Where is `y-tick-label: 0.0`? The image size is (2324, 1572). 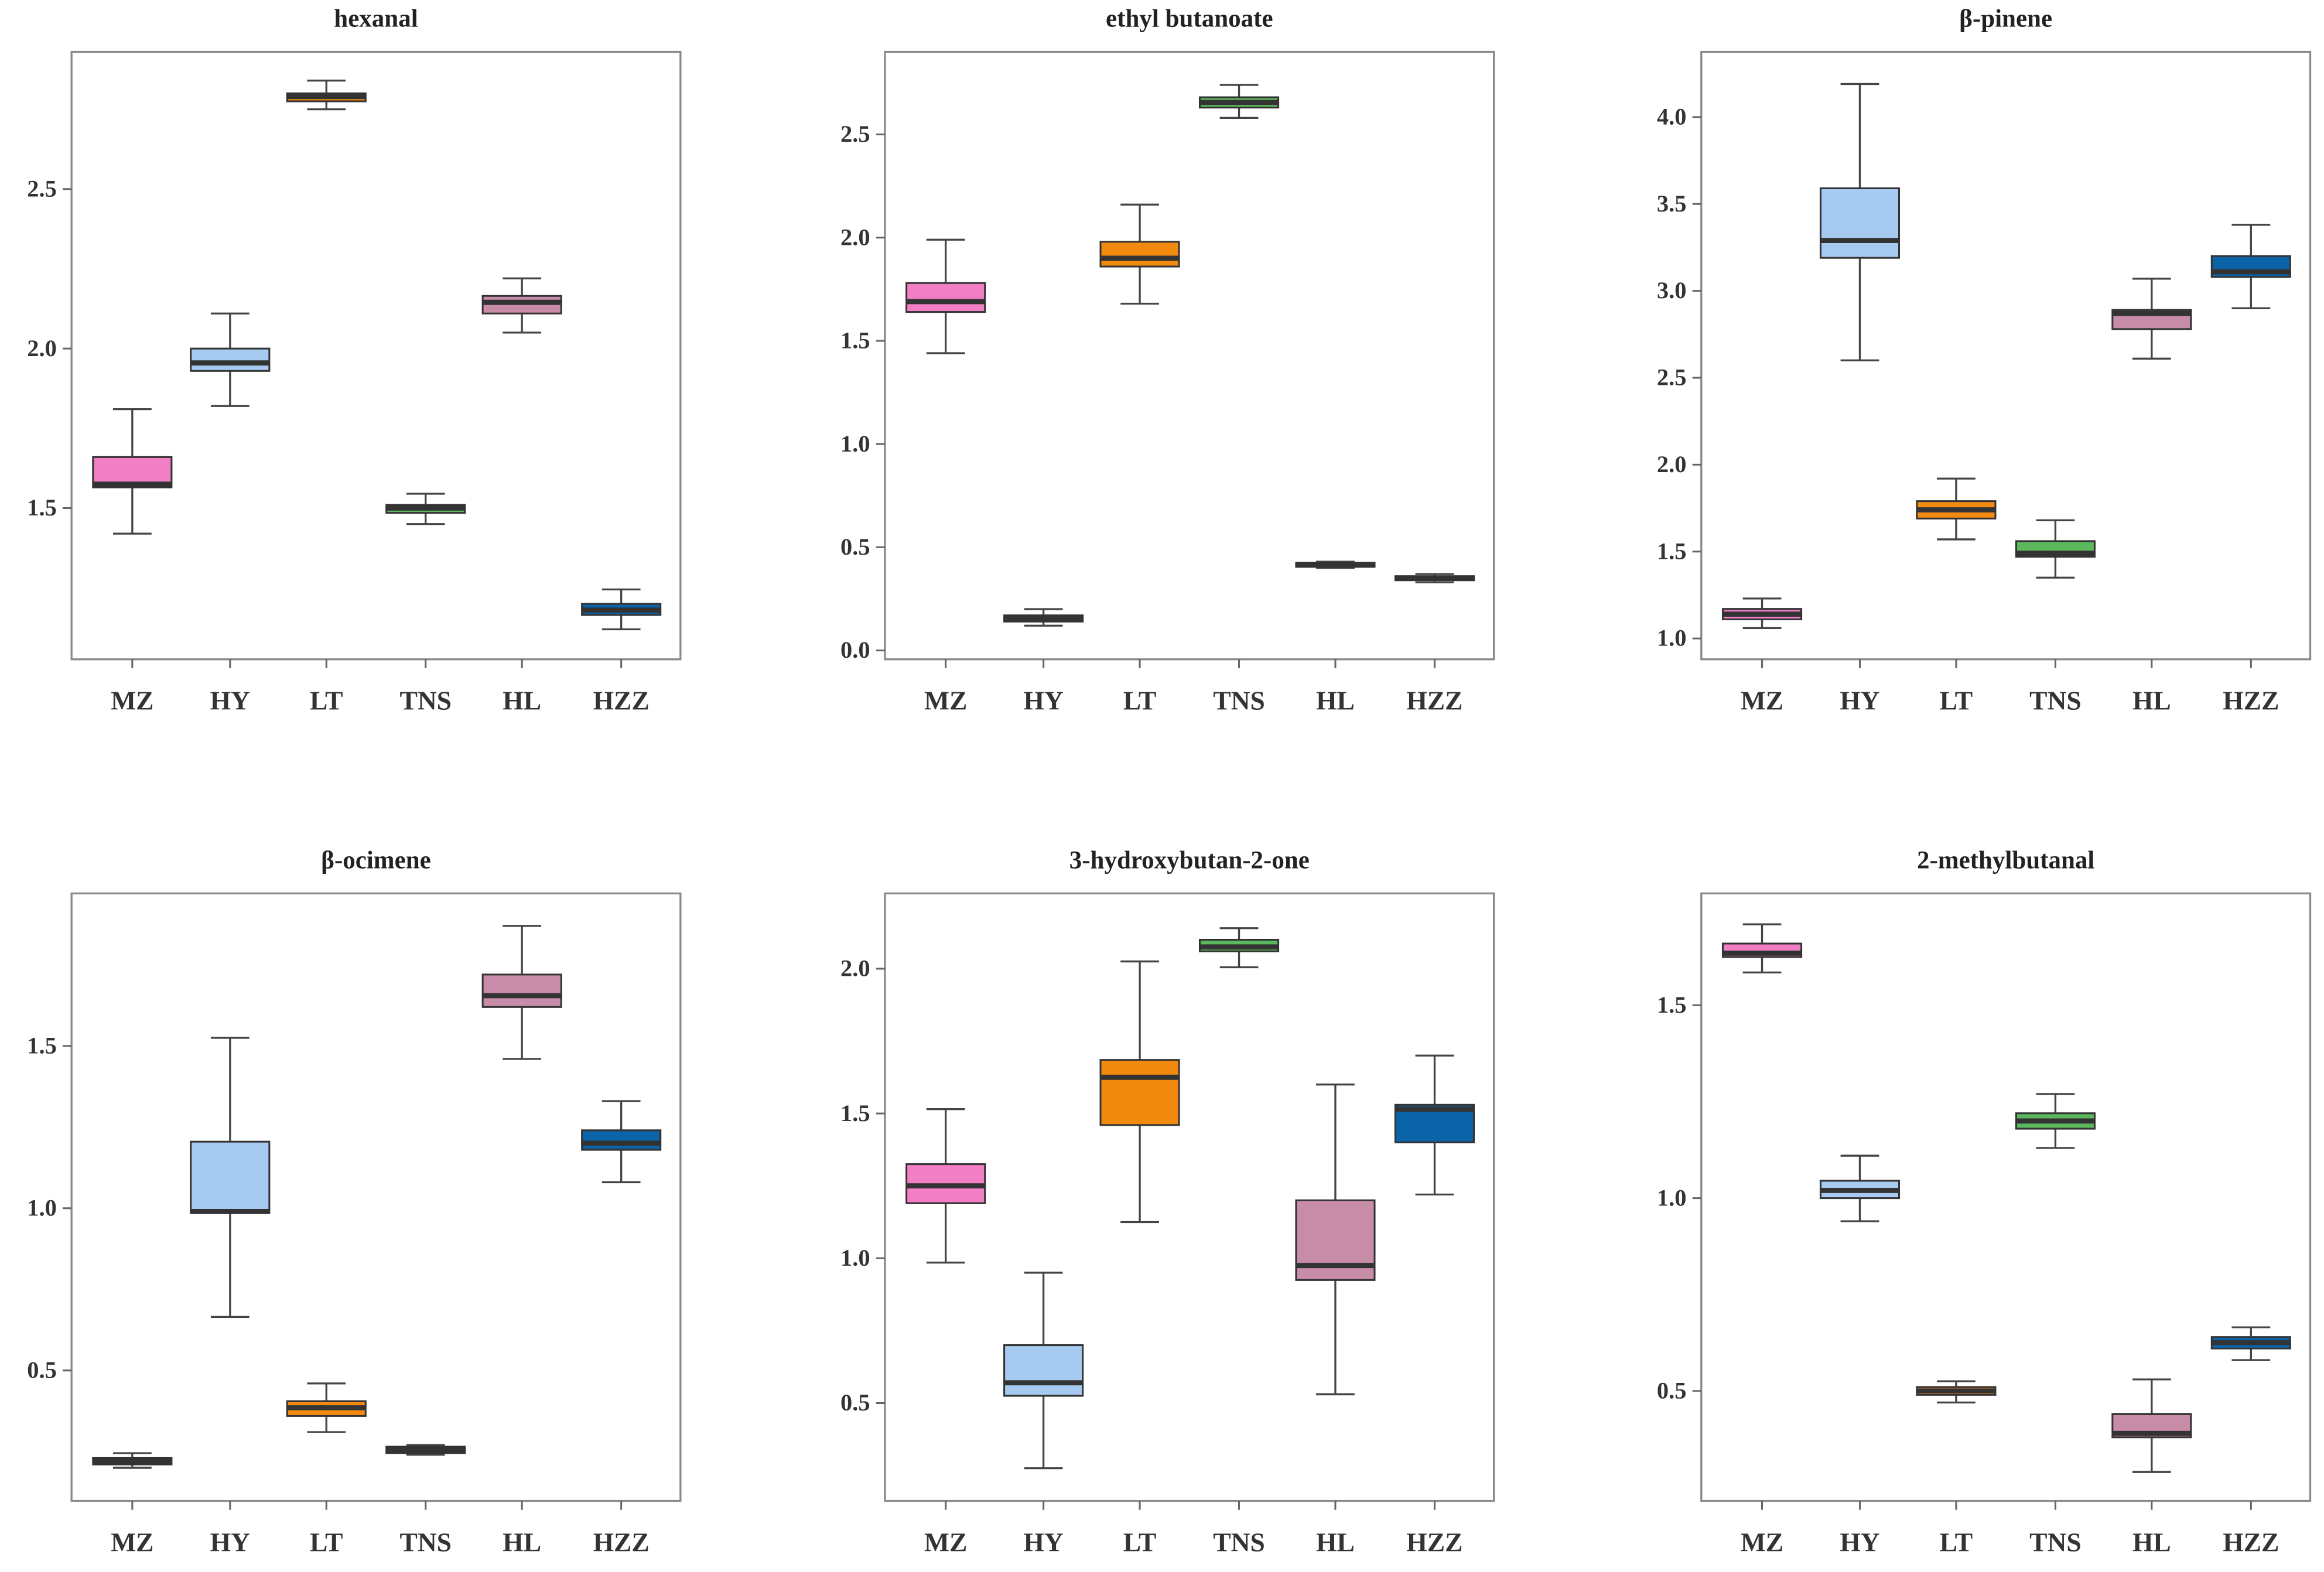 y-tick-label: 0.0 is located at coordinates (855, 650).